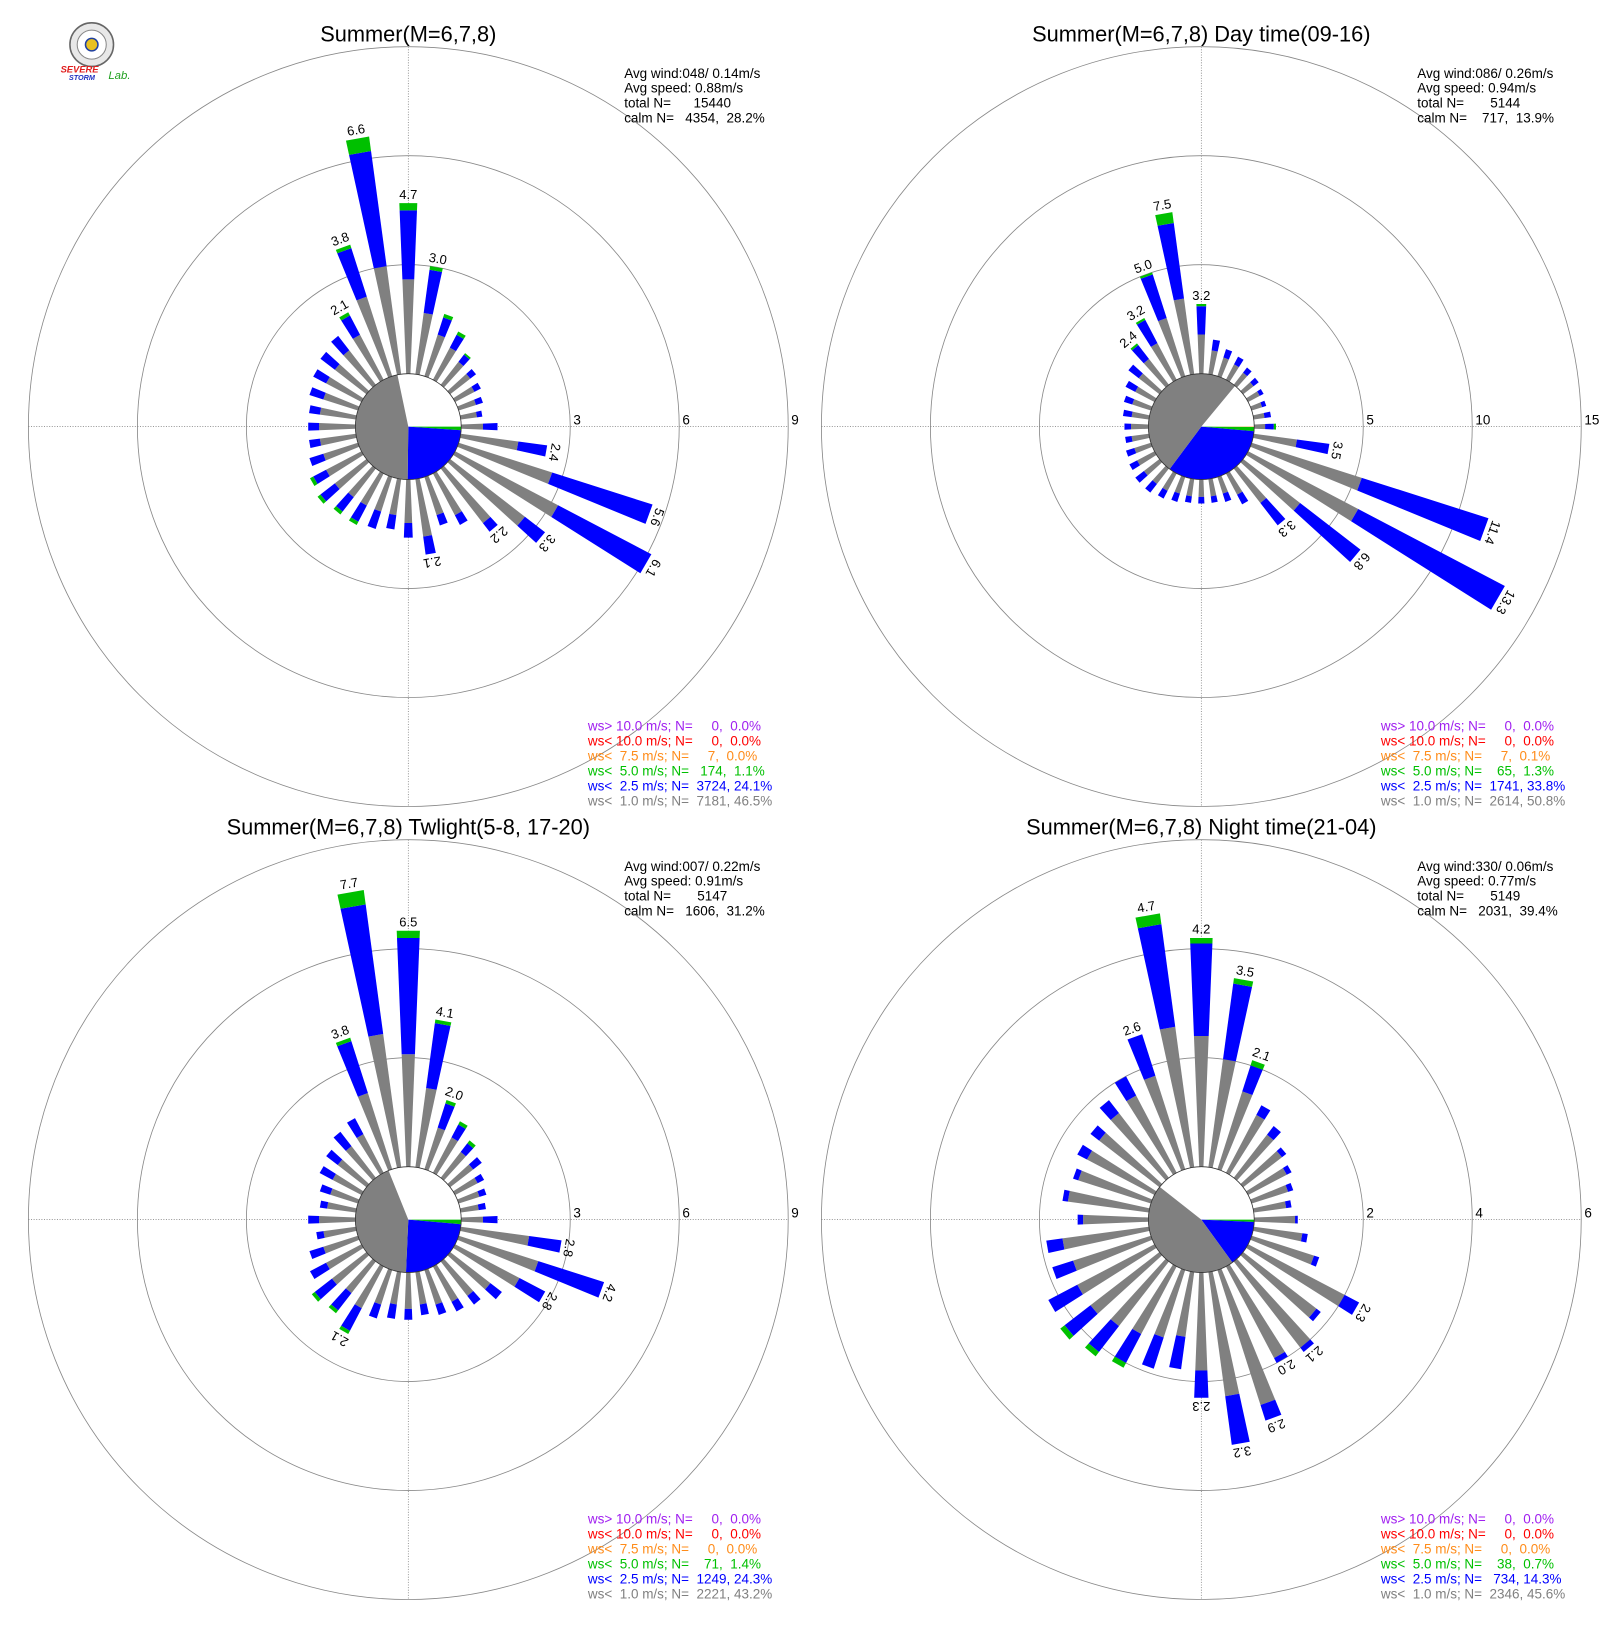 The height and width of the screenshot is (1640, 1620). Describe the element at coordinates (1485, 117) in the screenshot. I see `stats-line: calm N= 717, 13.9%` at that location.